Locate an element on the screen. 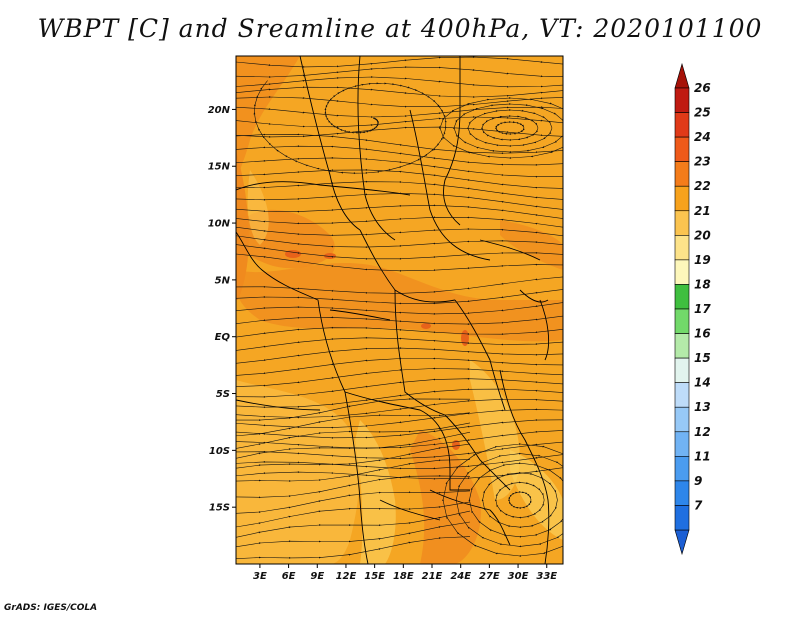 The width and height of the screenshot is (800, 618). colorbar: 26 25 24 23 22 21 20 19 18 17 16 15 14 13 12 11 9 7 is located at coordinates (692, 309).